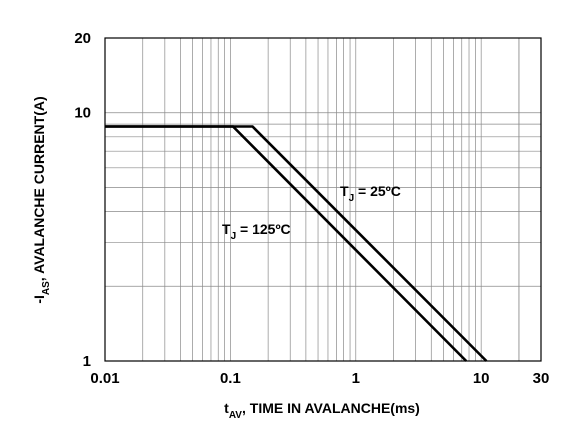 This screenshot has width=561, height=439. What do you see at coordinates (104, 378) in the screenshot?
I see `x-tick-label: 0.01` at bounding box center [104, 378].